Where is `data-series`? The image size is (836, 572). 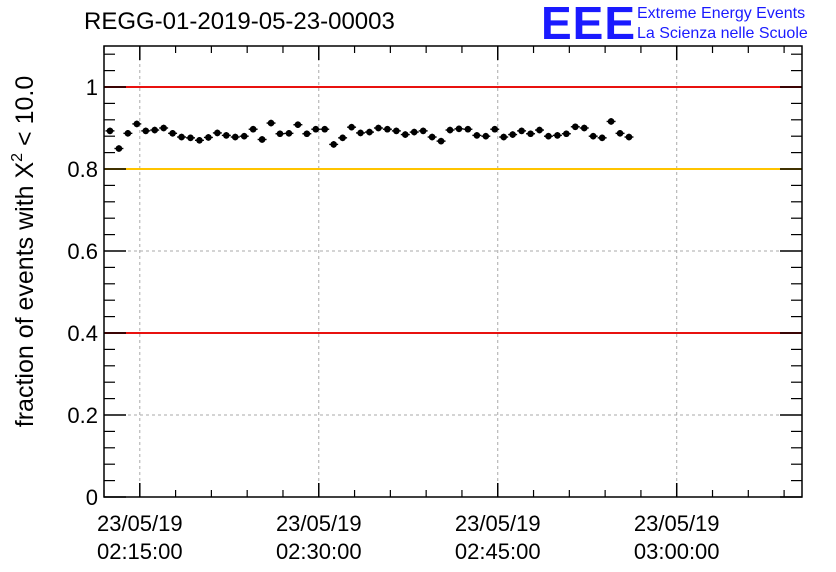
data-series is located at coordinates (369, 135).